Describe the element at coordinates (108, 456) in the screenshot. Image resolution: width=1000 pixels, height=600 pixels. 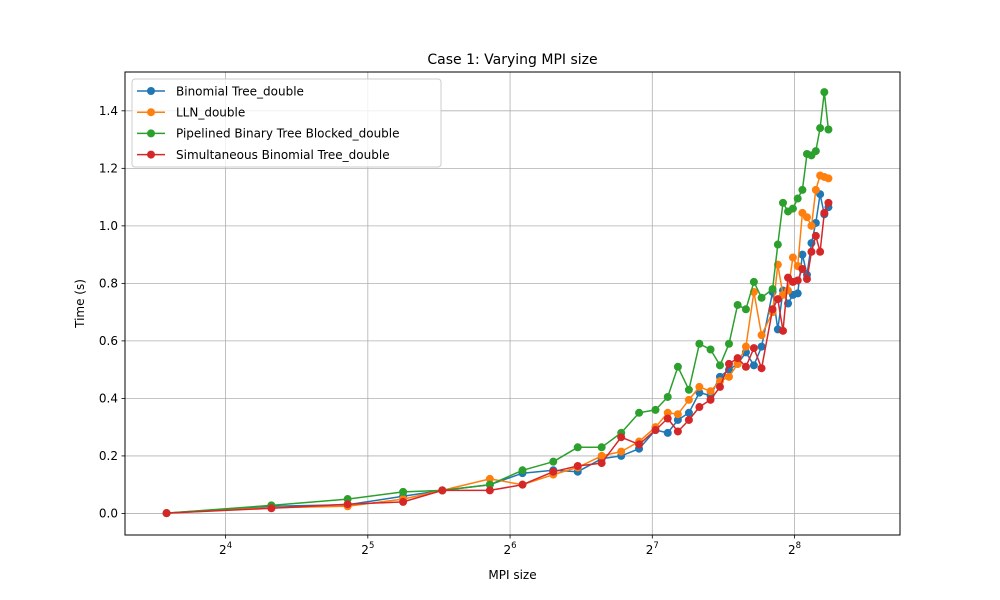
I see `y-tick-label: 0.2` at that location.